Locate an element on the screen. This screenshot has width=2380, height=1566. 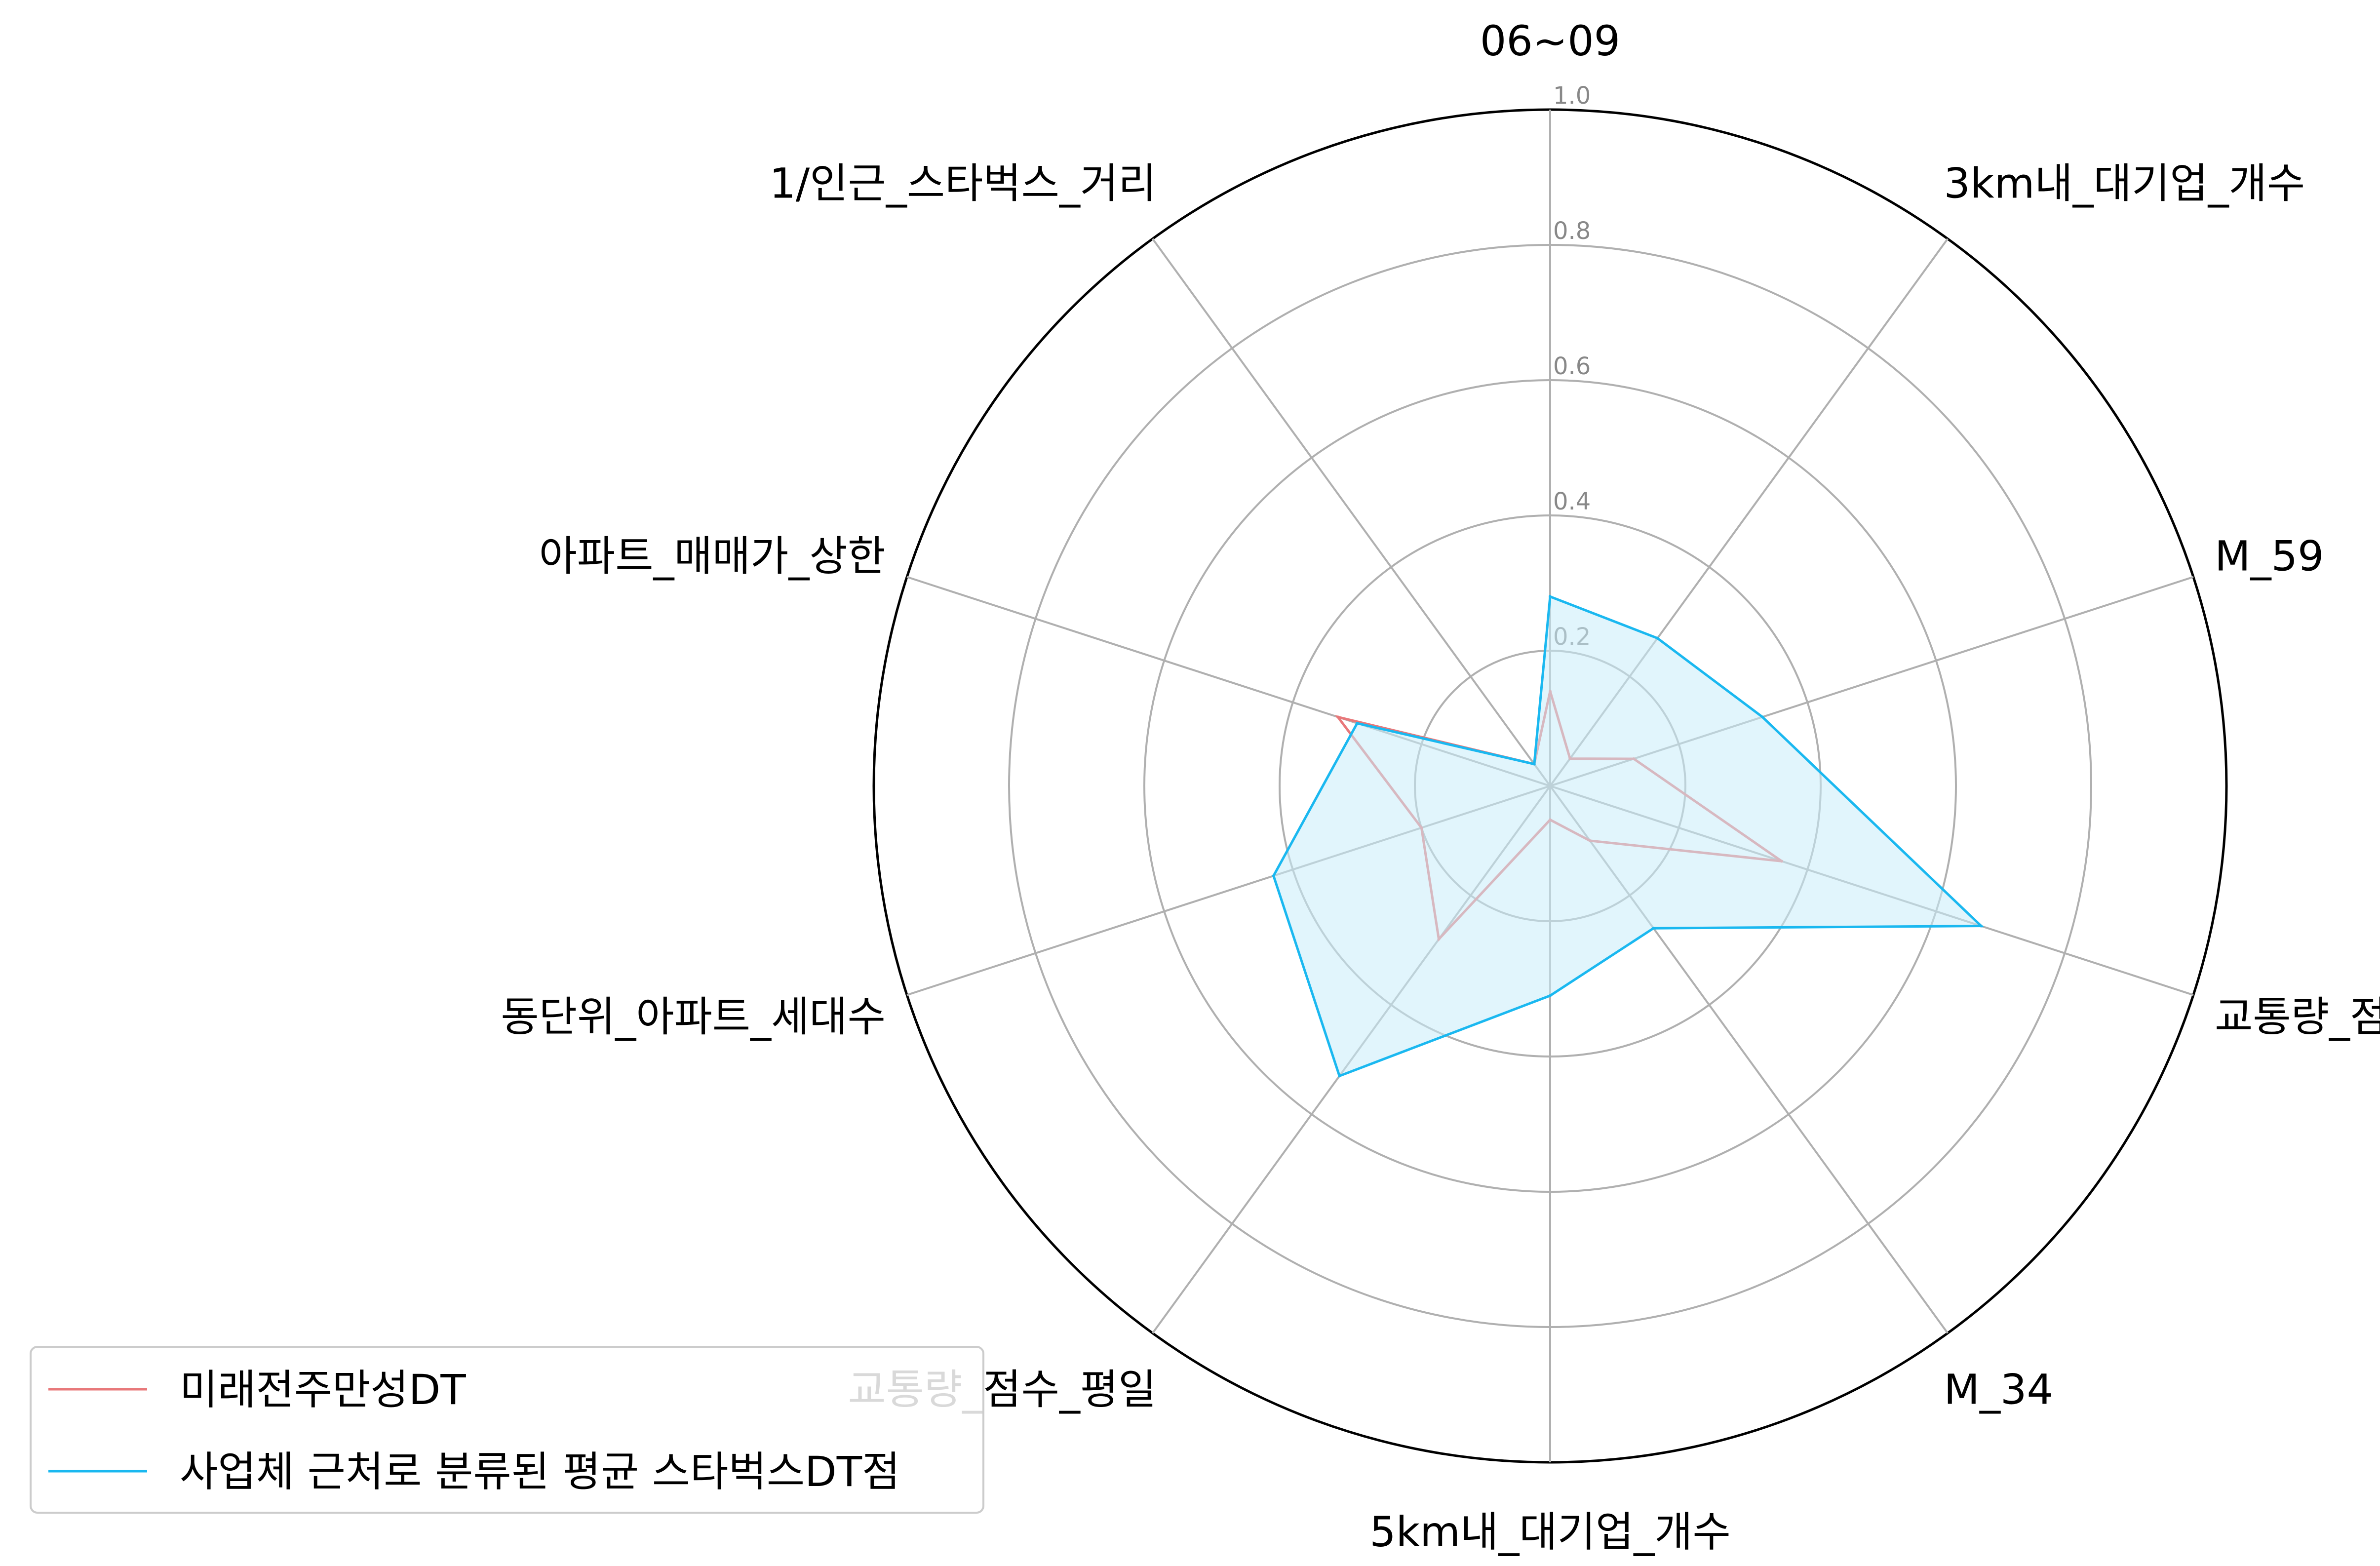
radial-tick-label: 1.0 is located at coordinates (1572, 96).